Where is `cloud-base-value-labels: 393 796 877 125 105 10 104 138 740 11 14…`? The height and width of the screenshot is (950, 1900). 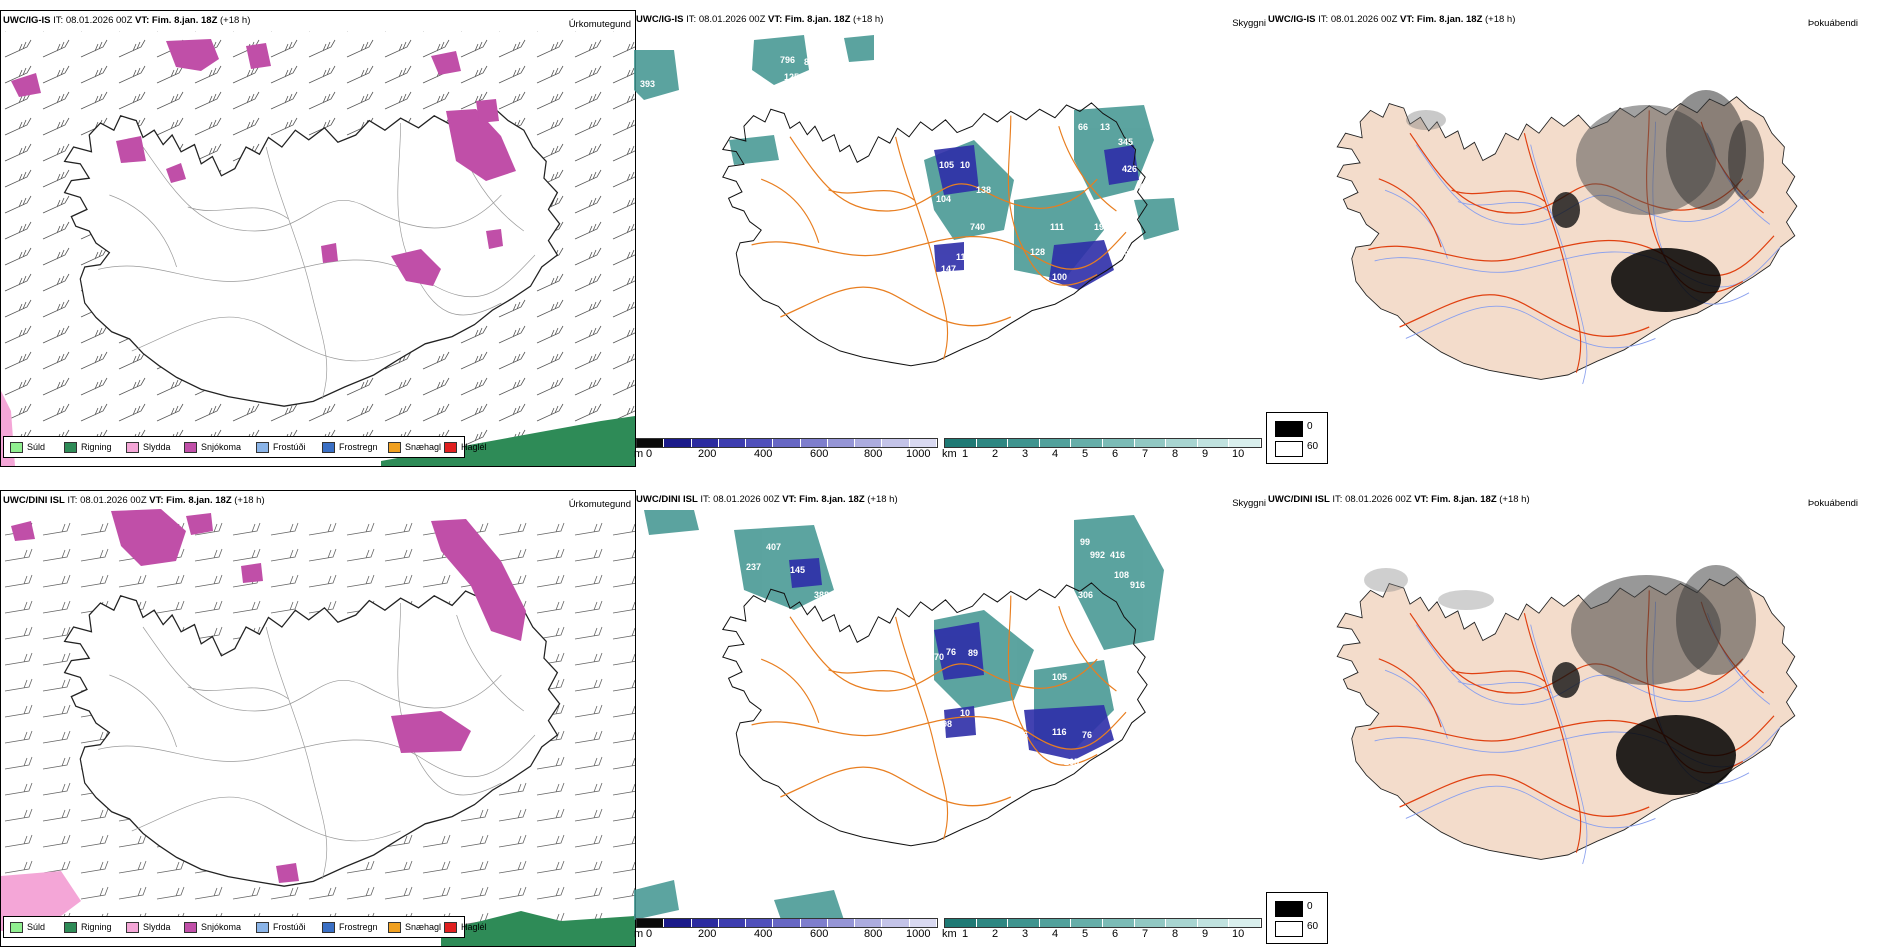
cloud-base-value-labels: 393 796 877 125 105 10 104 138 740 11 14… is located at coordinates (897, 206).